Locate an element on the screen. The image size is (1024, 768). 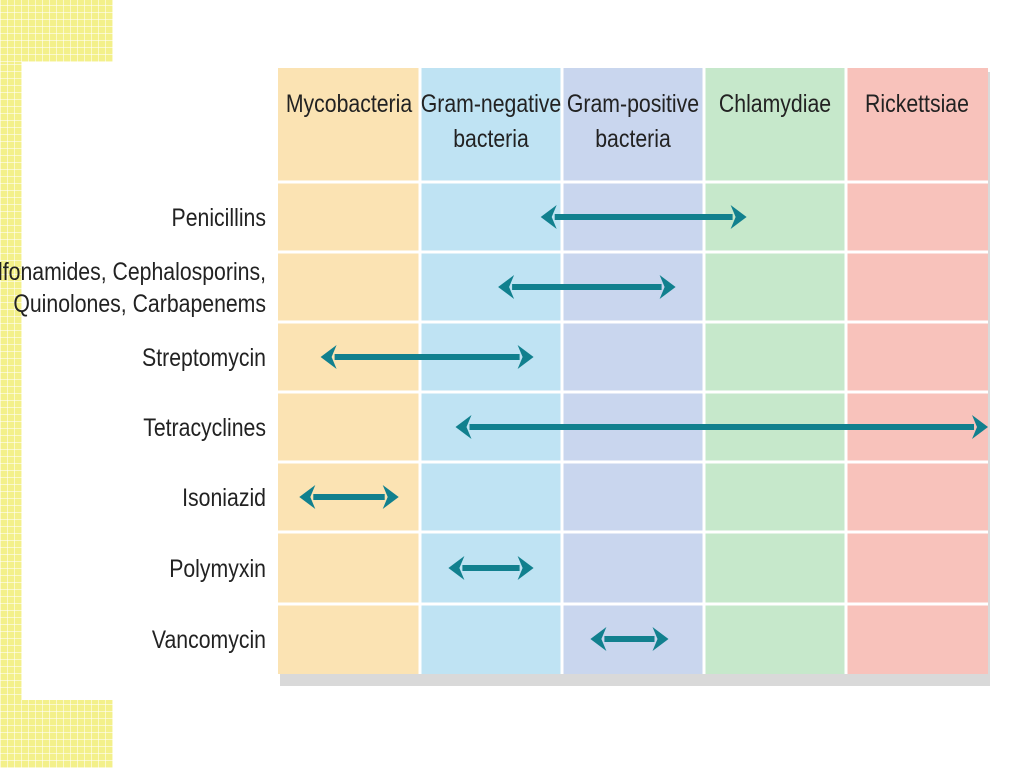
column-header-3: Gram-positive bacteria is located at coordinates (633, 120).